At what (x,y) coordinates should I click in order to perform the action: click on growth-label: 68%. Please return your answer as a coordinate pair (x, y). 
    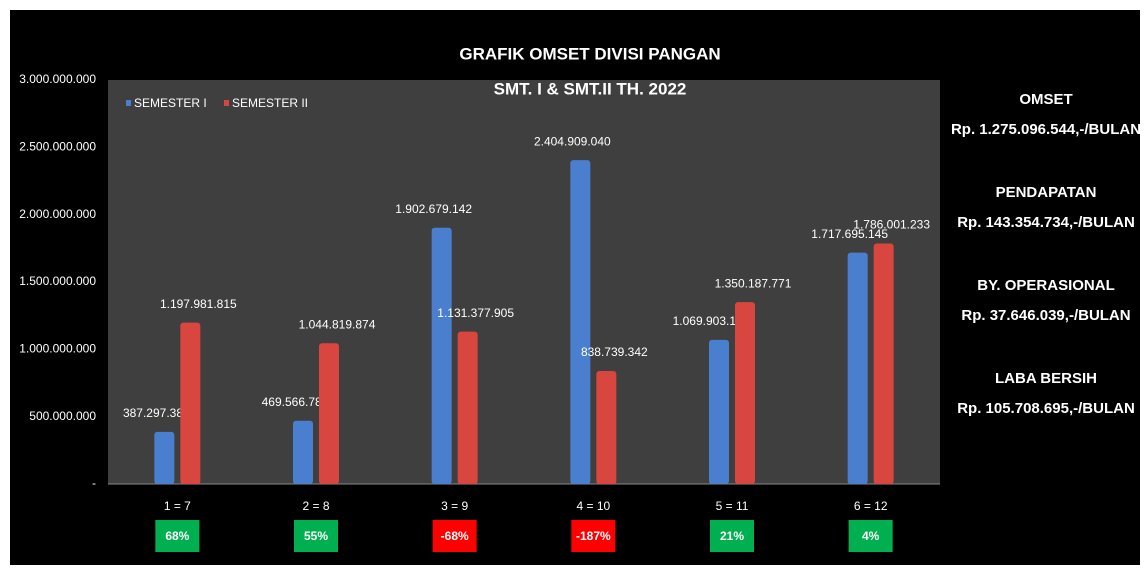
    Looking at the image, I should click on (177, 536).